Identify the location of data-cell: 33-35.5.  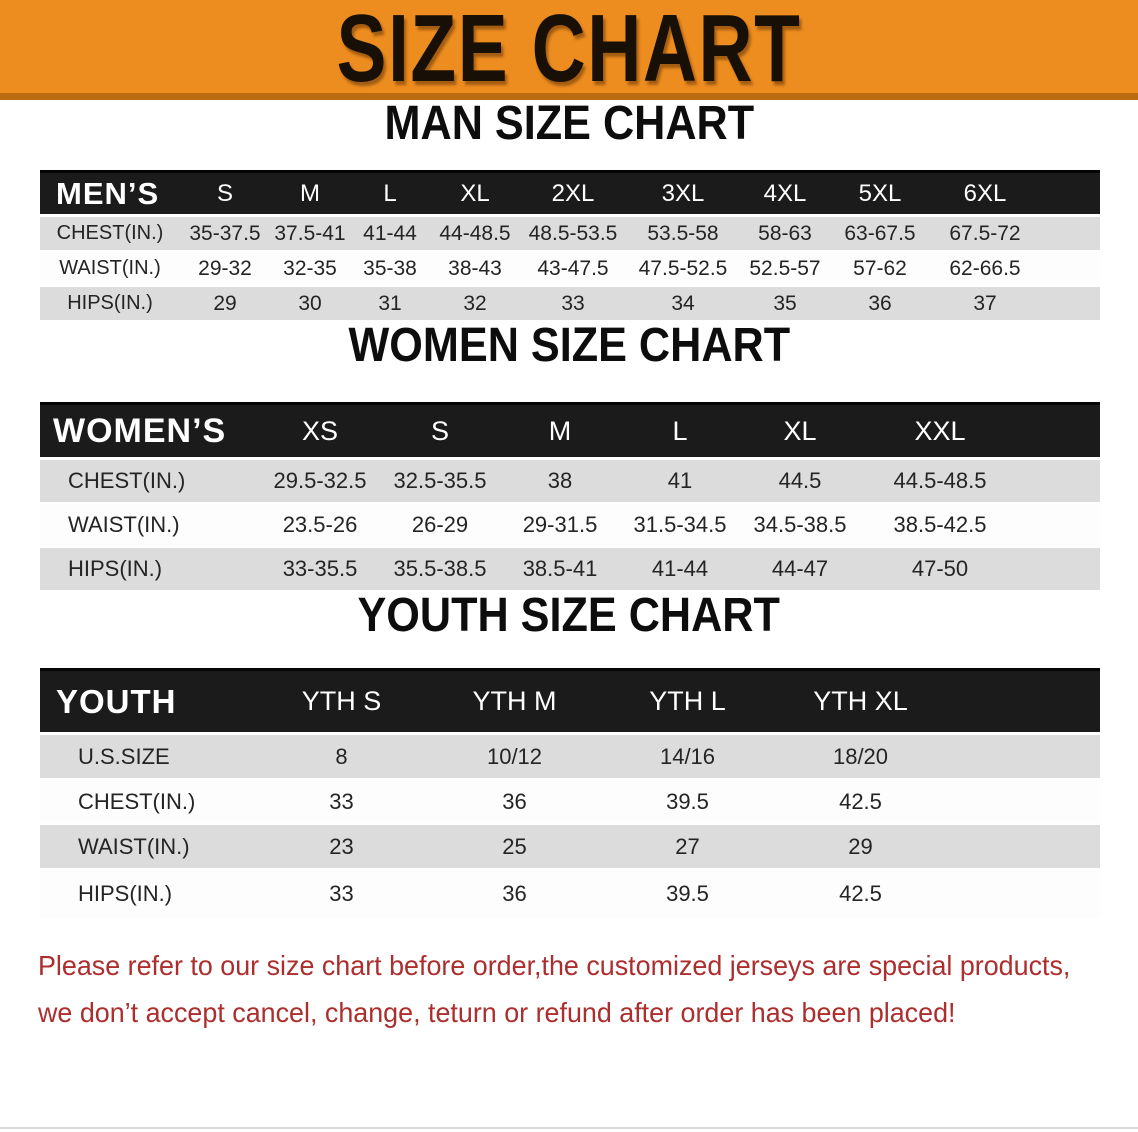
(320, 569).